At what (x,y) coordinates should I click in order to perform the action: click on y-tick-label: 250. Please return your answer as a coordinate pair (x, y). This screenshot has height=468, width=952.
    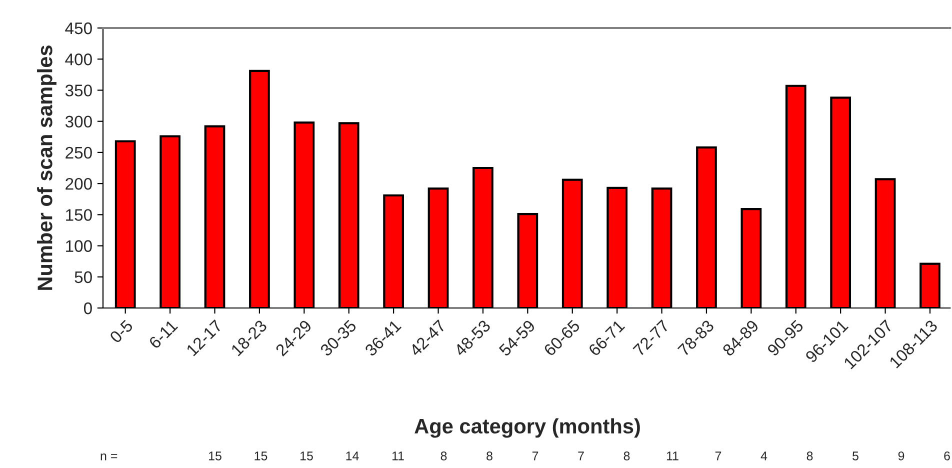
    Looking at the image, I should click on (79, 152).